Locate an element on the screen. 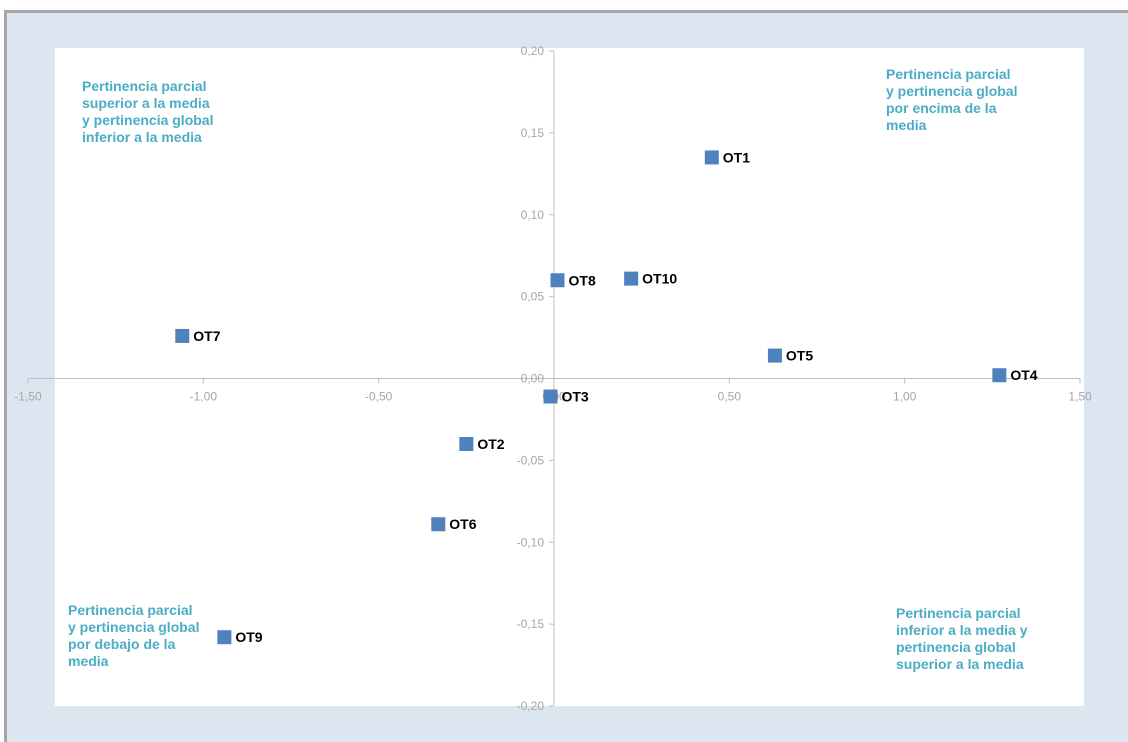  x-tick-label: 1,00 is located at coordinates (905, 397).